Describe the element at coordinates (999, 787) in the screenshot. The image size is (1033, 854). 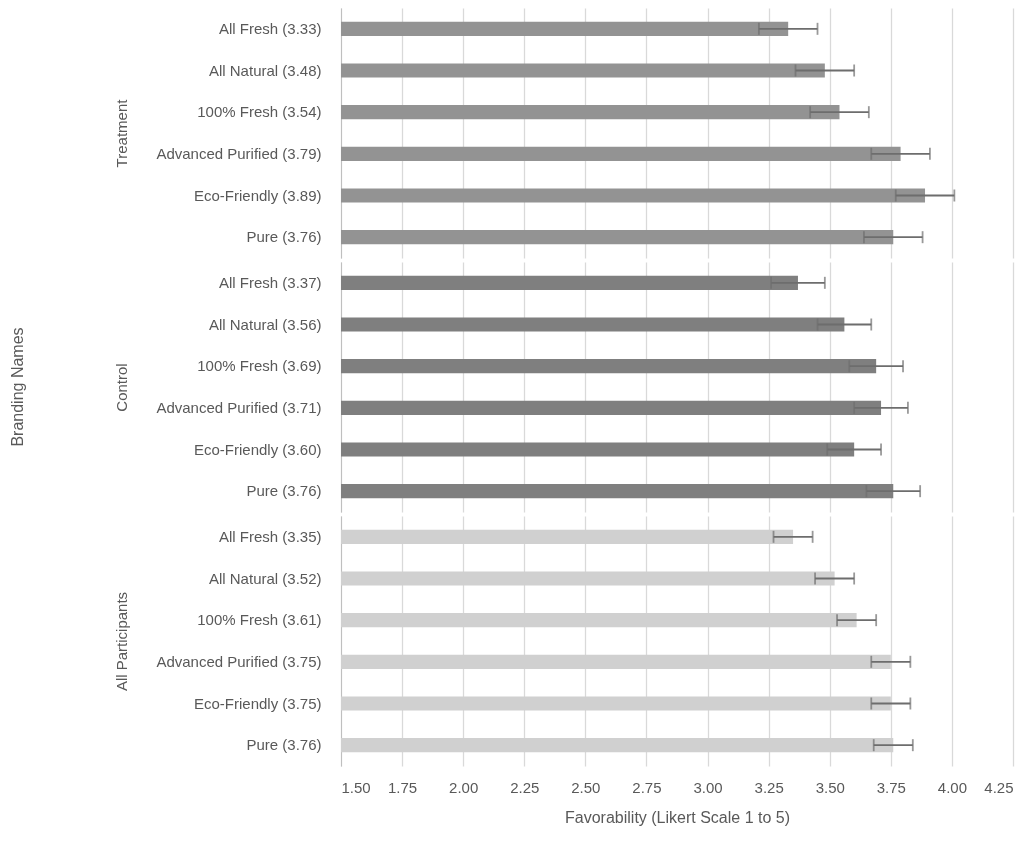
I see `x-tick-label: 4.25` at that location.